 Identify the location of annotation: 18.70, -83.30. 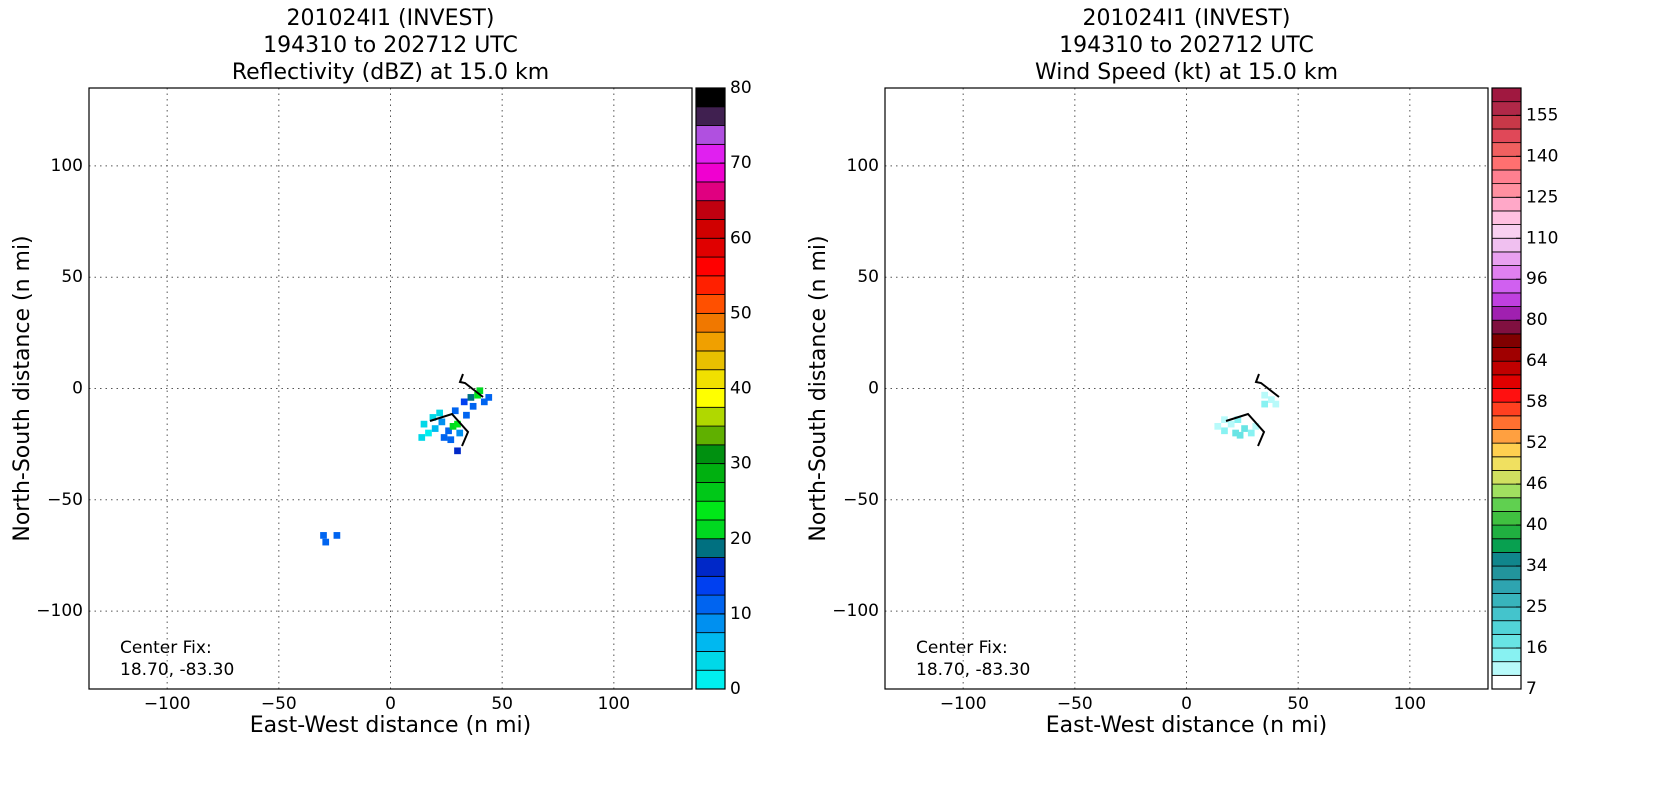
(177, 670).